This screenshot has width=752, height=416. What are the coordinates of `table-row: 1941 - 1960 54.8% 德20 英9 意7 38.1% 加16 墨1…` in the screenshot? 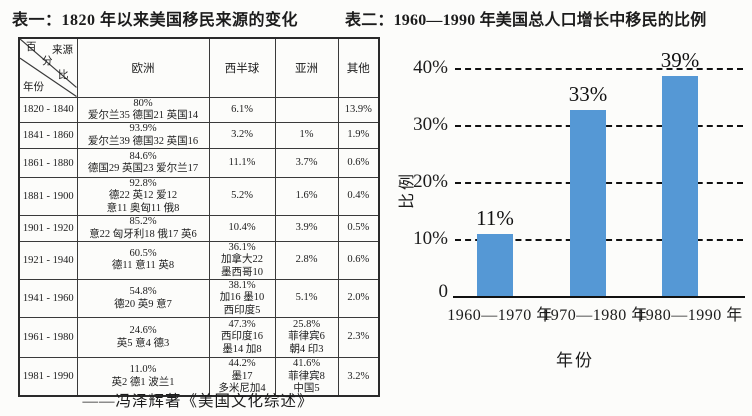 It's located at (199, 298).